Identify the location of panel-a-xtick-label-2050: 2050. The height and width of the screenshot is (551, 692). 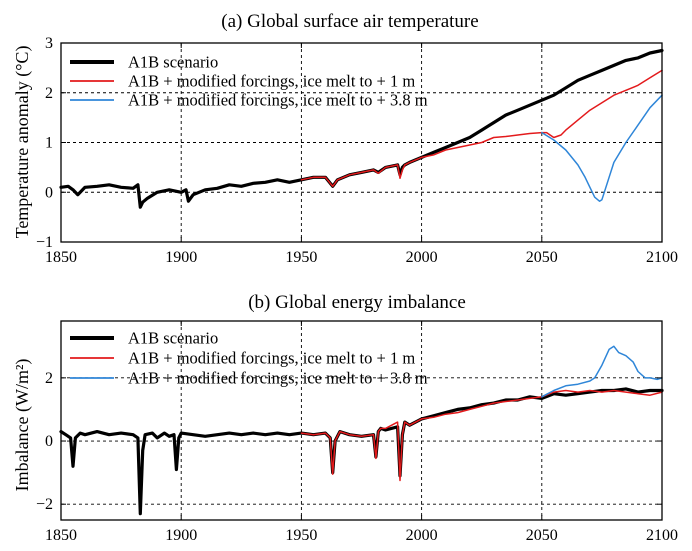
(542, 257).